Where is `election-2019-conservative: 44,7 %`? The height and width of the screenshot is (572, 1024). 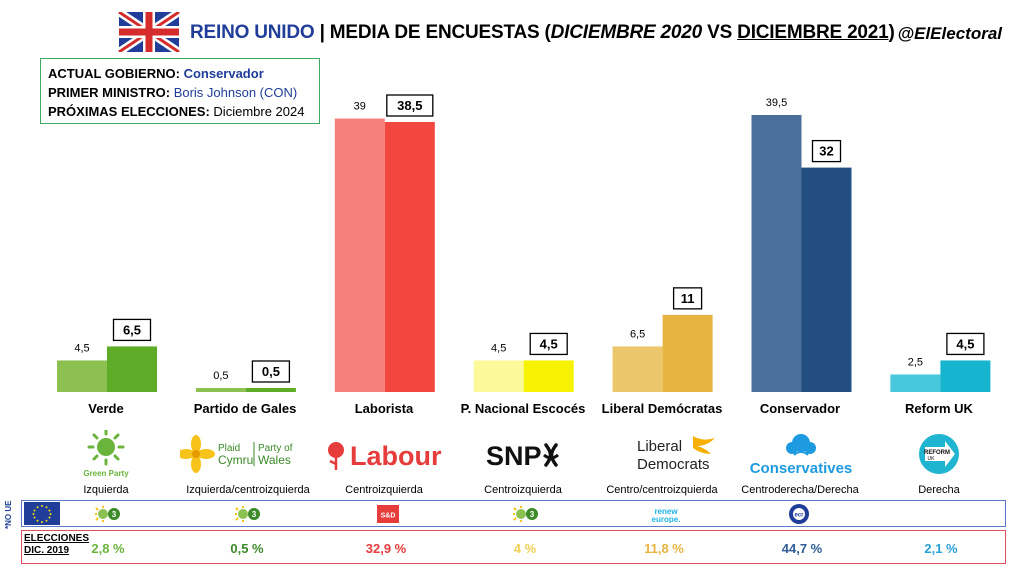
election-2019-conservative: 44,7 % is located at coordinates (802, 548).